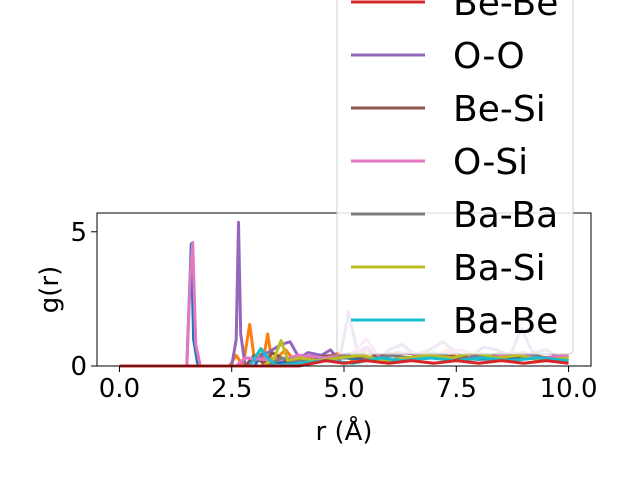 The width and height of the screenshot is (640, 480). I want to click on x-axis: 0.0 2.5 5.0 7.5 10.0, so click(348, 385).